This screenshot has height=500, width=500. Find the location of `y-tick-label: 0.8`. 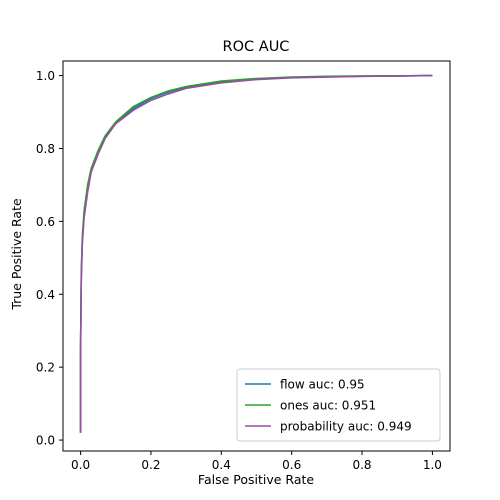

y-tick-label: 0.8 is located at coordinates (45, 149).